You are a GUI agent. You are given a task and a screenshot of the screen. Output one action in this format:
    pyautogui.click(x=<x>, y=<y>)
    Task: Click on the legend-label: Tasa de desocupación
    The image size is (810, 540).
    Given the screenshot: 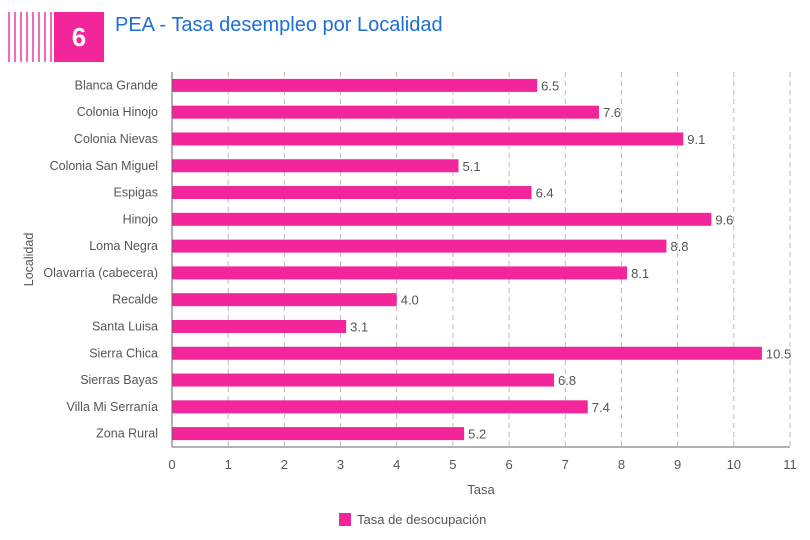 What is the action you would take?
    pyautogui.click(x=421, y=519)
    